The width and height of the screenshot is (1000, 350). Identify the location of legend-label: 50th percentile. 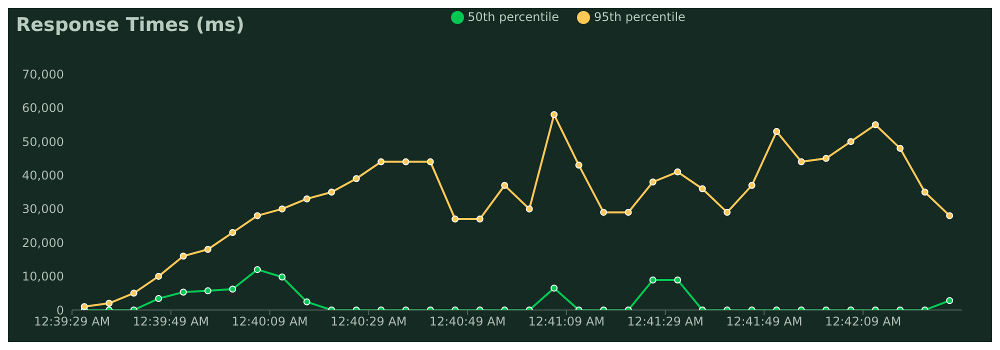
(513, 17).